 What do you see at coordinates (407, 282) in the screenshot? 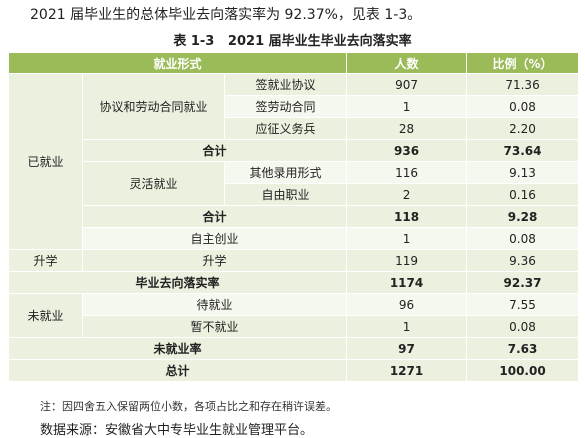
I see `cell: 1174` at bounding box center [407, 282].